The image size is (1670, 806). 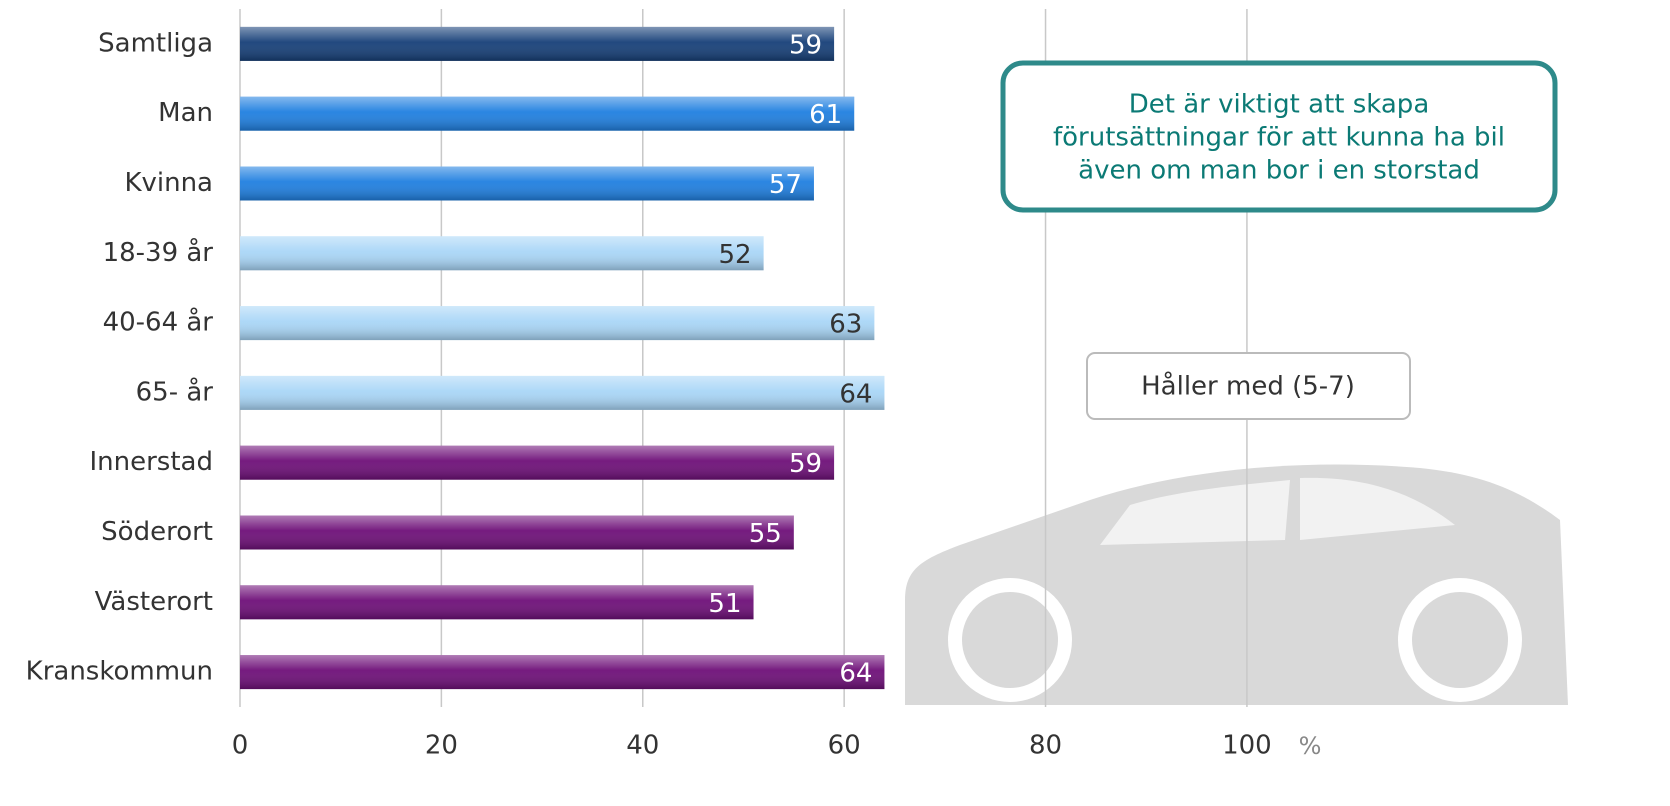 What do you see at coordinates (119, 672) in the screenshot?
I see `y-tick-label: Kranskommun` at bounding box center [119, 672].